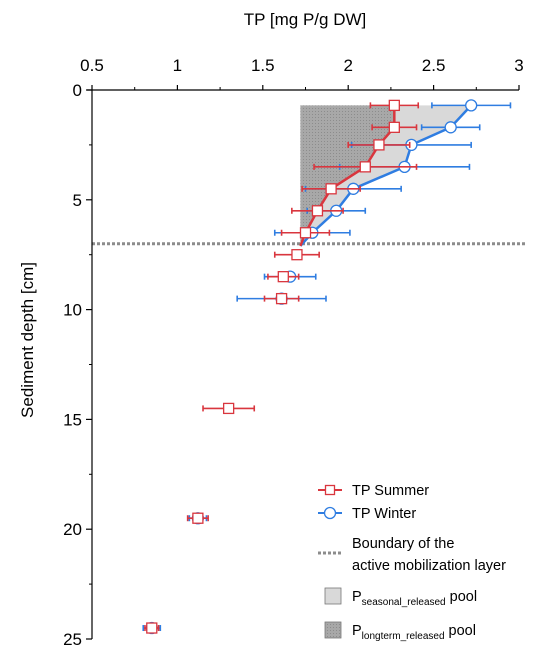 This screenshot has width=544, height=651. I want to click on y-axis-title: Sediment depth [cm], so click(27, 340).